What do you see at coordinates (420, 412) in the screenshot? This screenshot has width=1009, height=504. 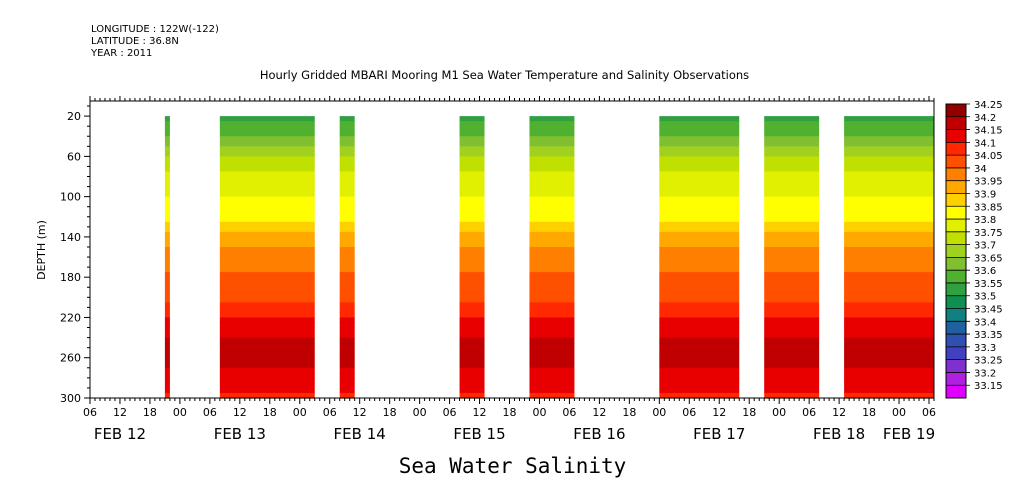 I see `x-hour-label: 00` at bounding box center [420, 412].